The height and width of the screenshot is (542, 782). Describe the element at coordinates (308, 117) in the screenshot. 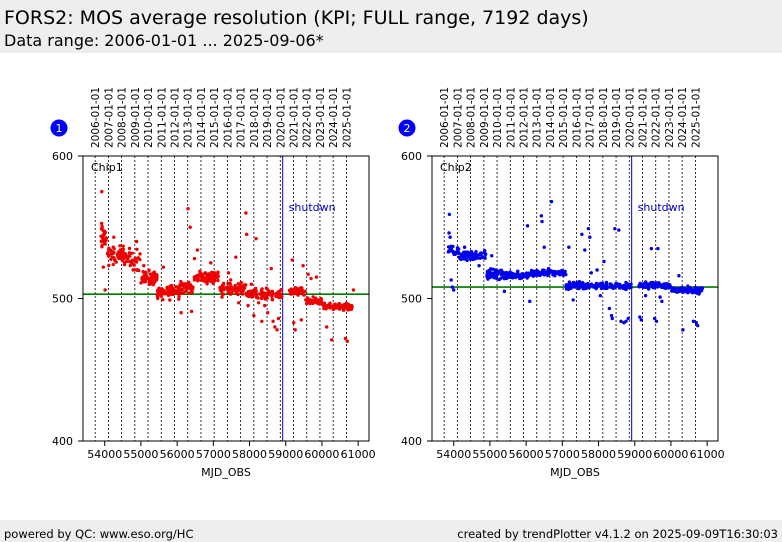

I see `date-tick-label: 2022-01-01` at that location.